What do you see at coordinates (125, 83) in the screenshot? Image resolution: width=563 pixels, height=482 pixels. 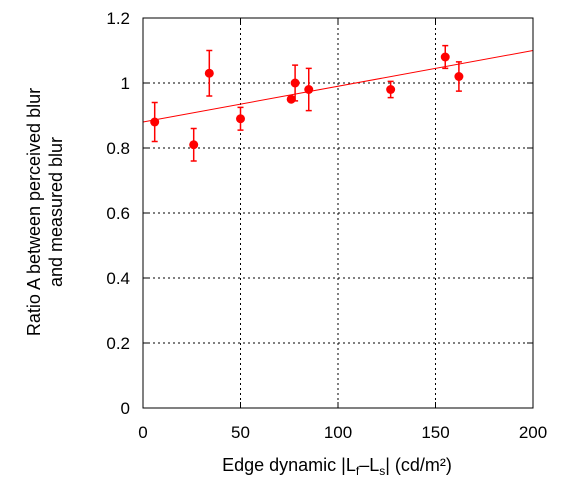 I see `y-tick-label-1: 1` at bounding box center [125, 83].